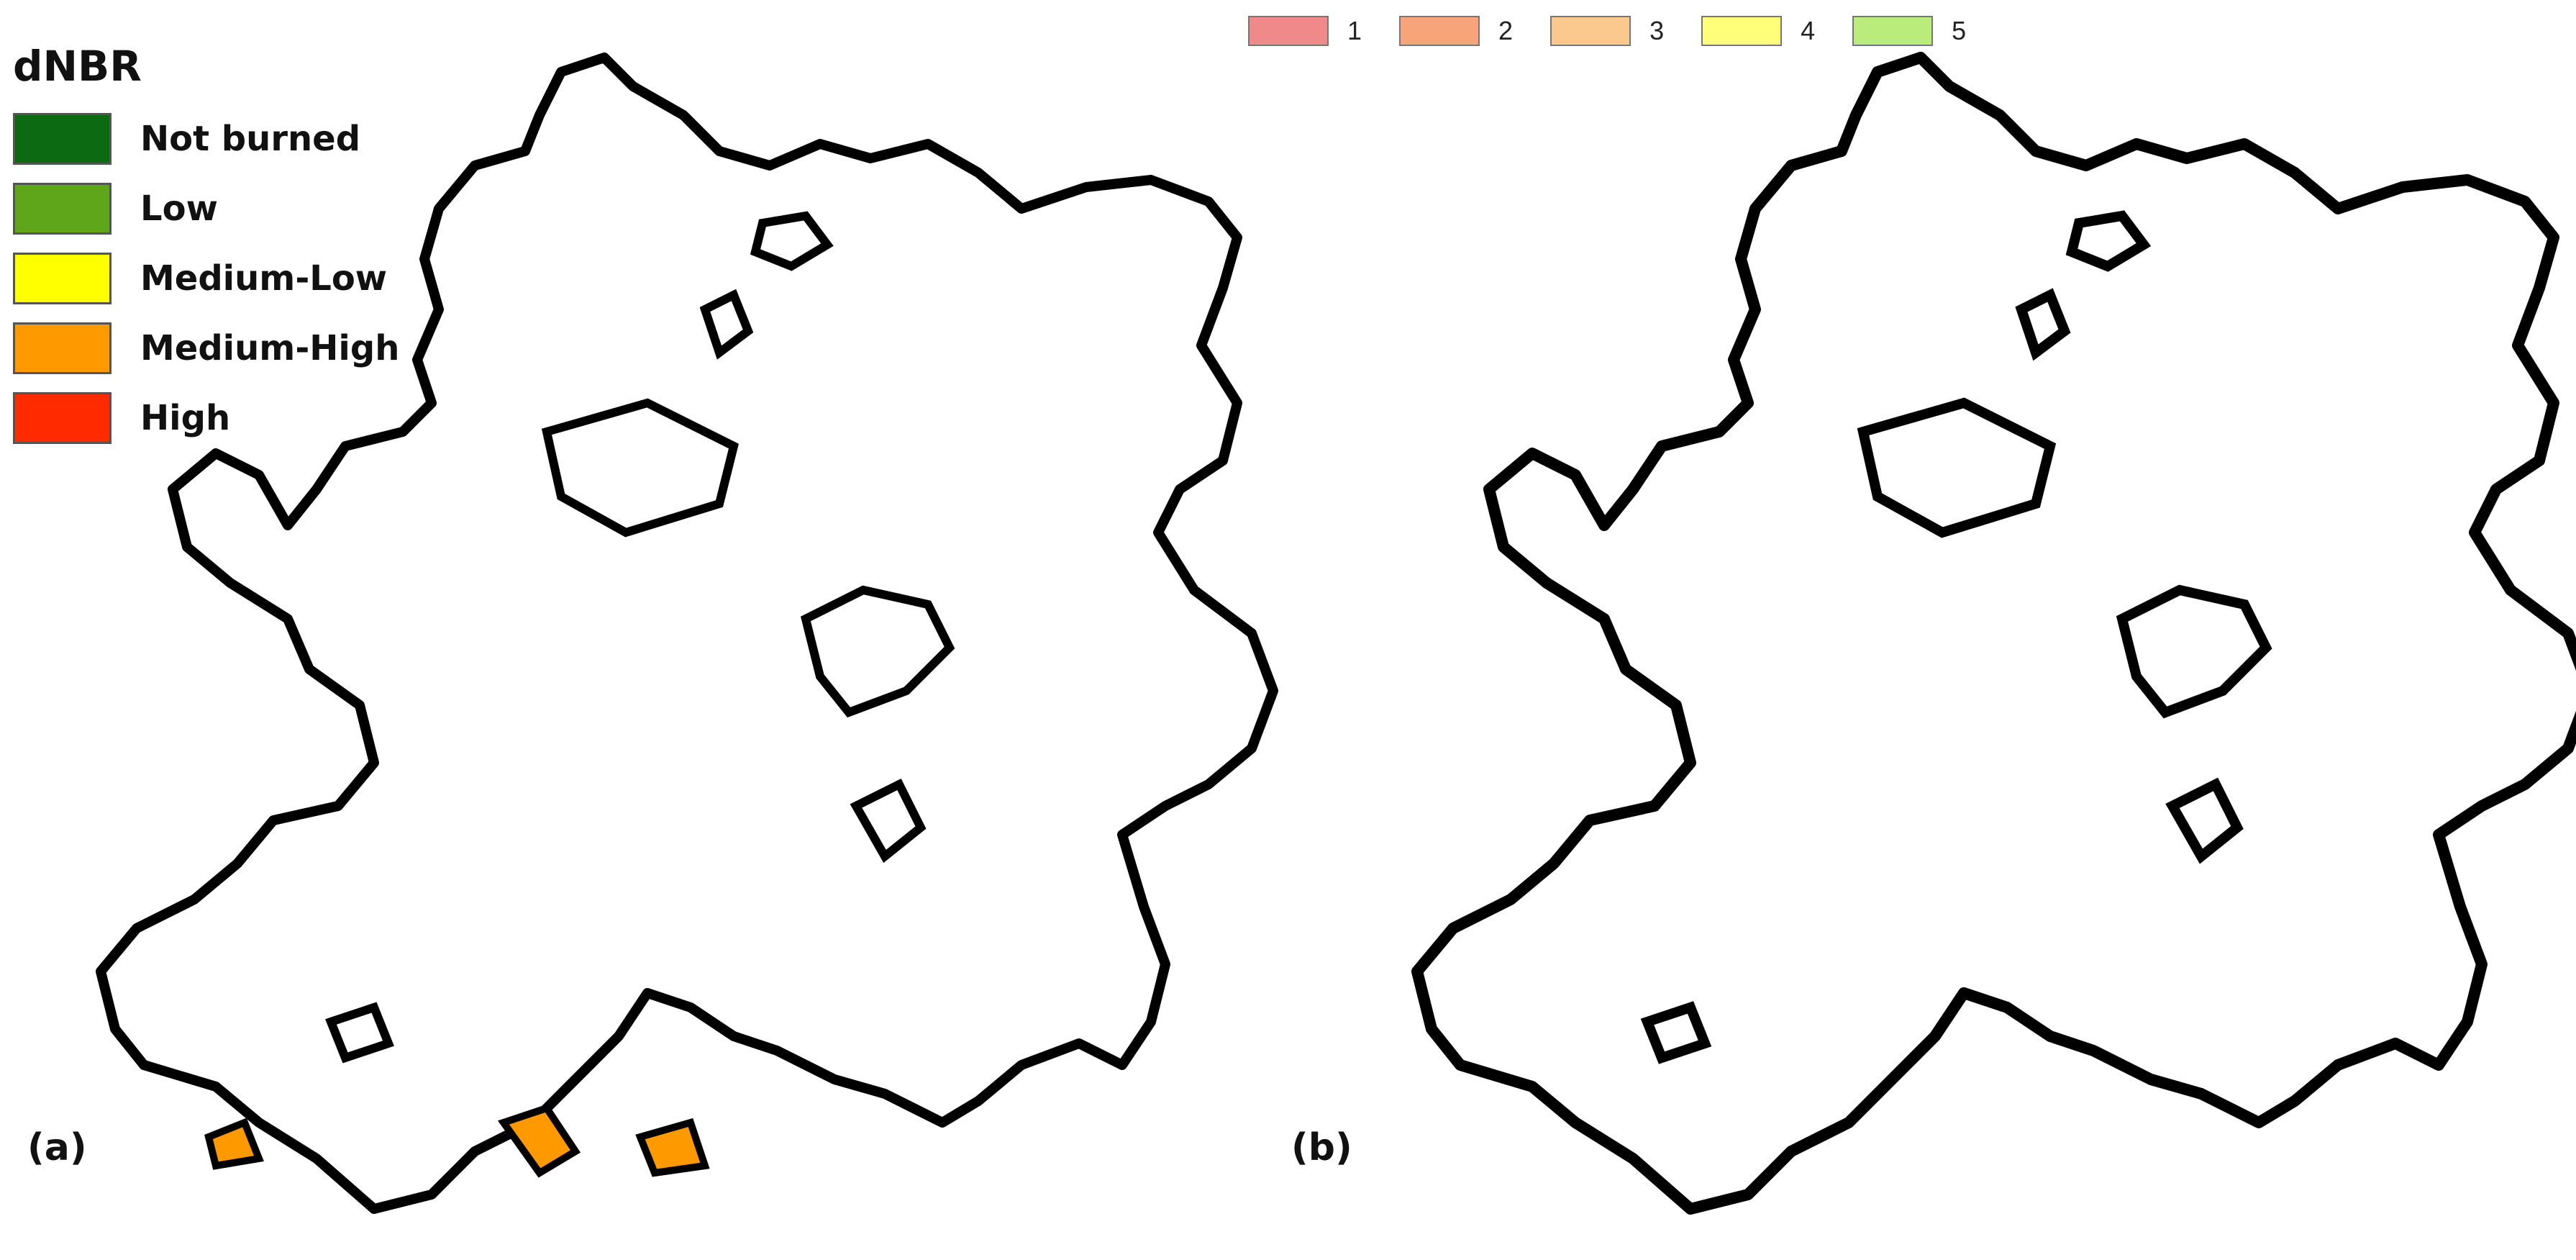 This screenshot has width=2576, height=1260. I want to click on legend-item-high: High, so click(206, 418).